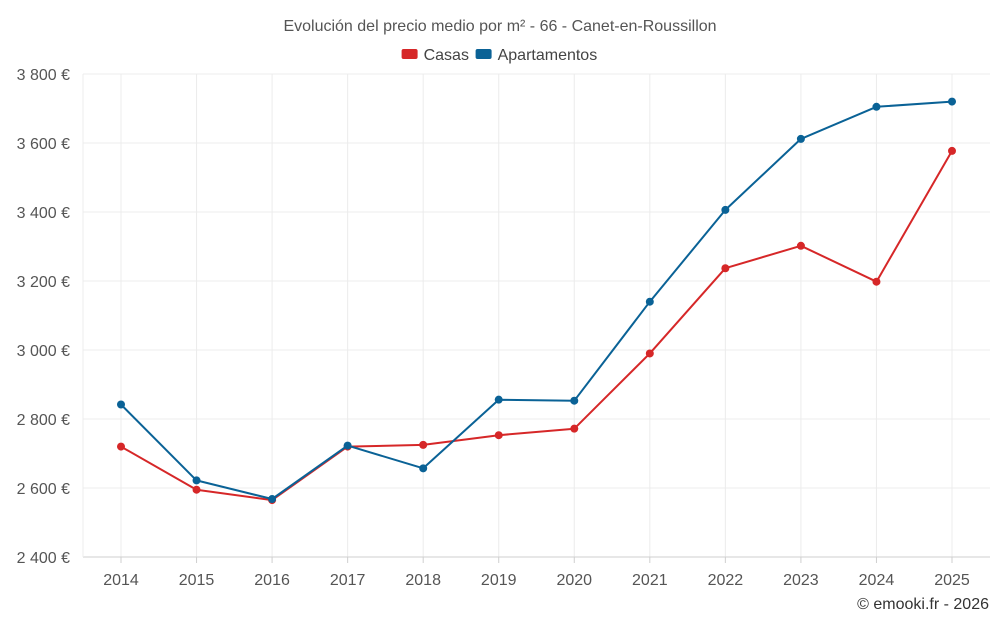  I want to click on data-point-casas-2023, so click(800, 245).